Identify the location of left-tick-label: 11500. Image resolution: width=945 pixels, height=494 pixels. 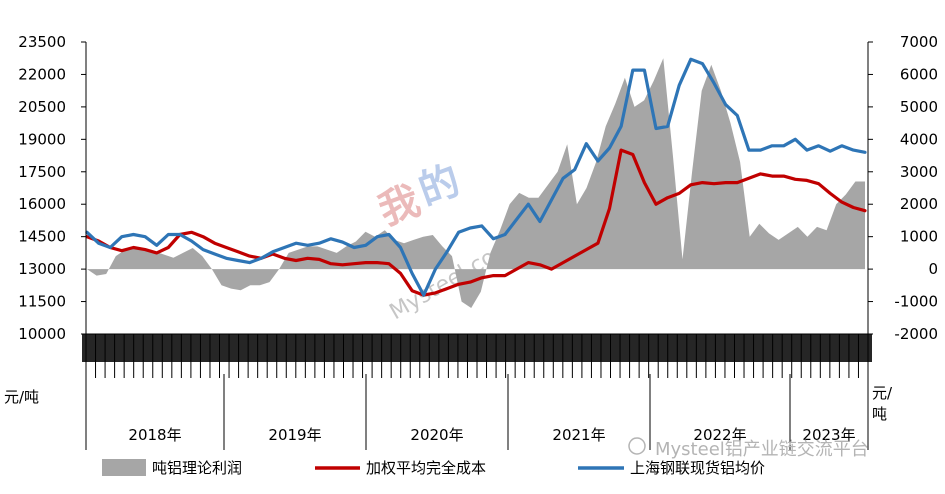
(42, 302).